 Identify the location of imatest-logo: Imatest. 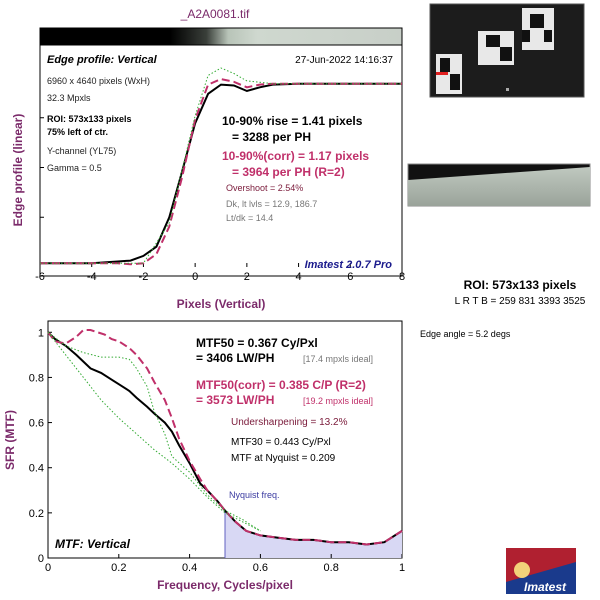
(541, 571).